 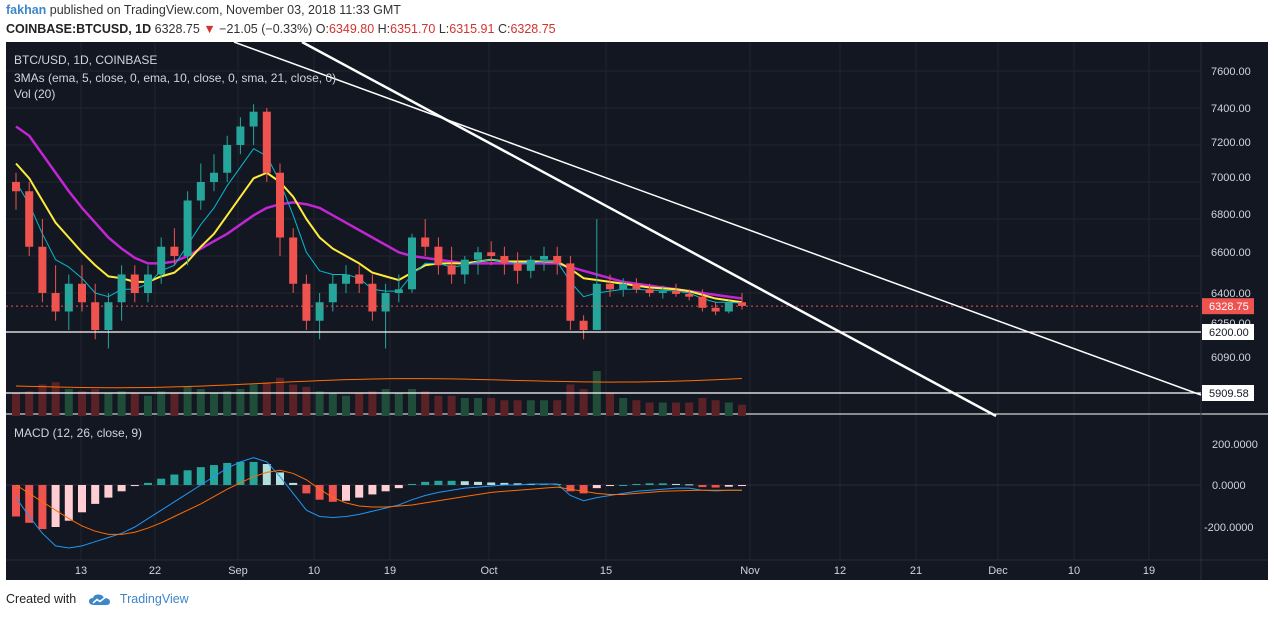 What do you see at coordinates (413, 29) in the screenshot?
I see `high-value: 6351.70` at bounding box center [413, 29].